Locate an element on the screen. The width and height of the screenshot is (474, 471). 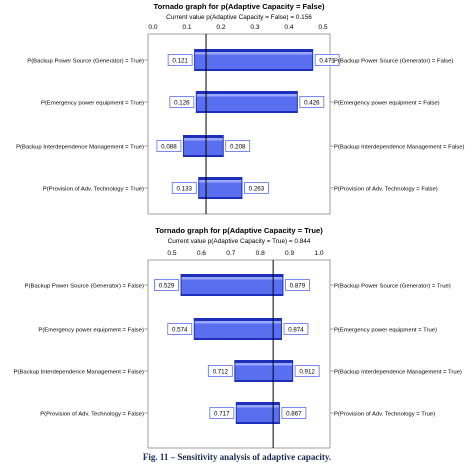
low-value-label: 0.574 is located at coordinates (180, 329).